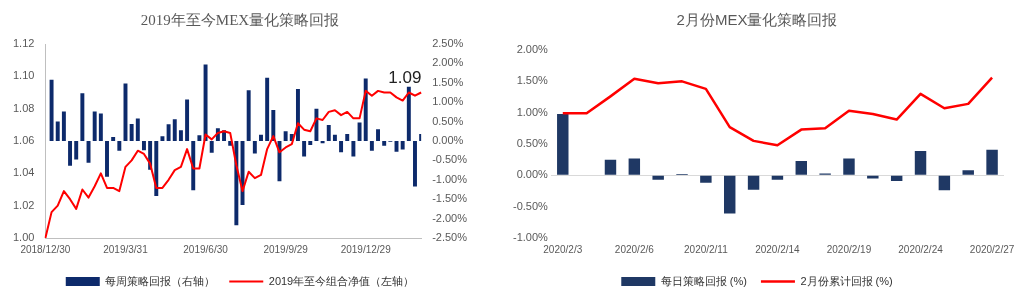 This screenshot has width=1024, height=297. What do you see at coordinates (532, 143) in the screenshot?
I see `y-tick-label: 0.50%` at bounding box center [532, 143].